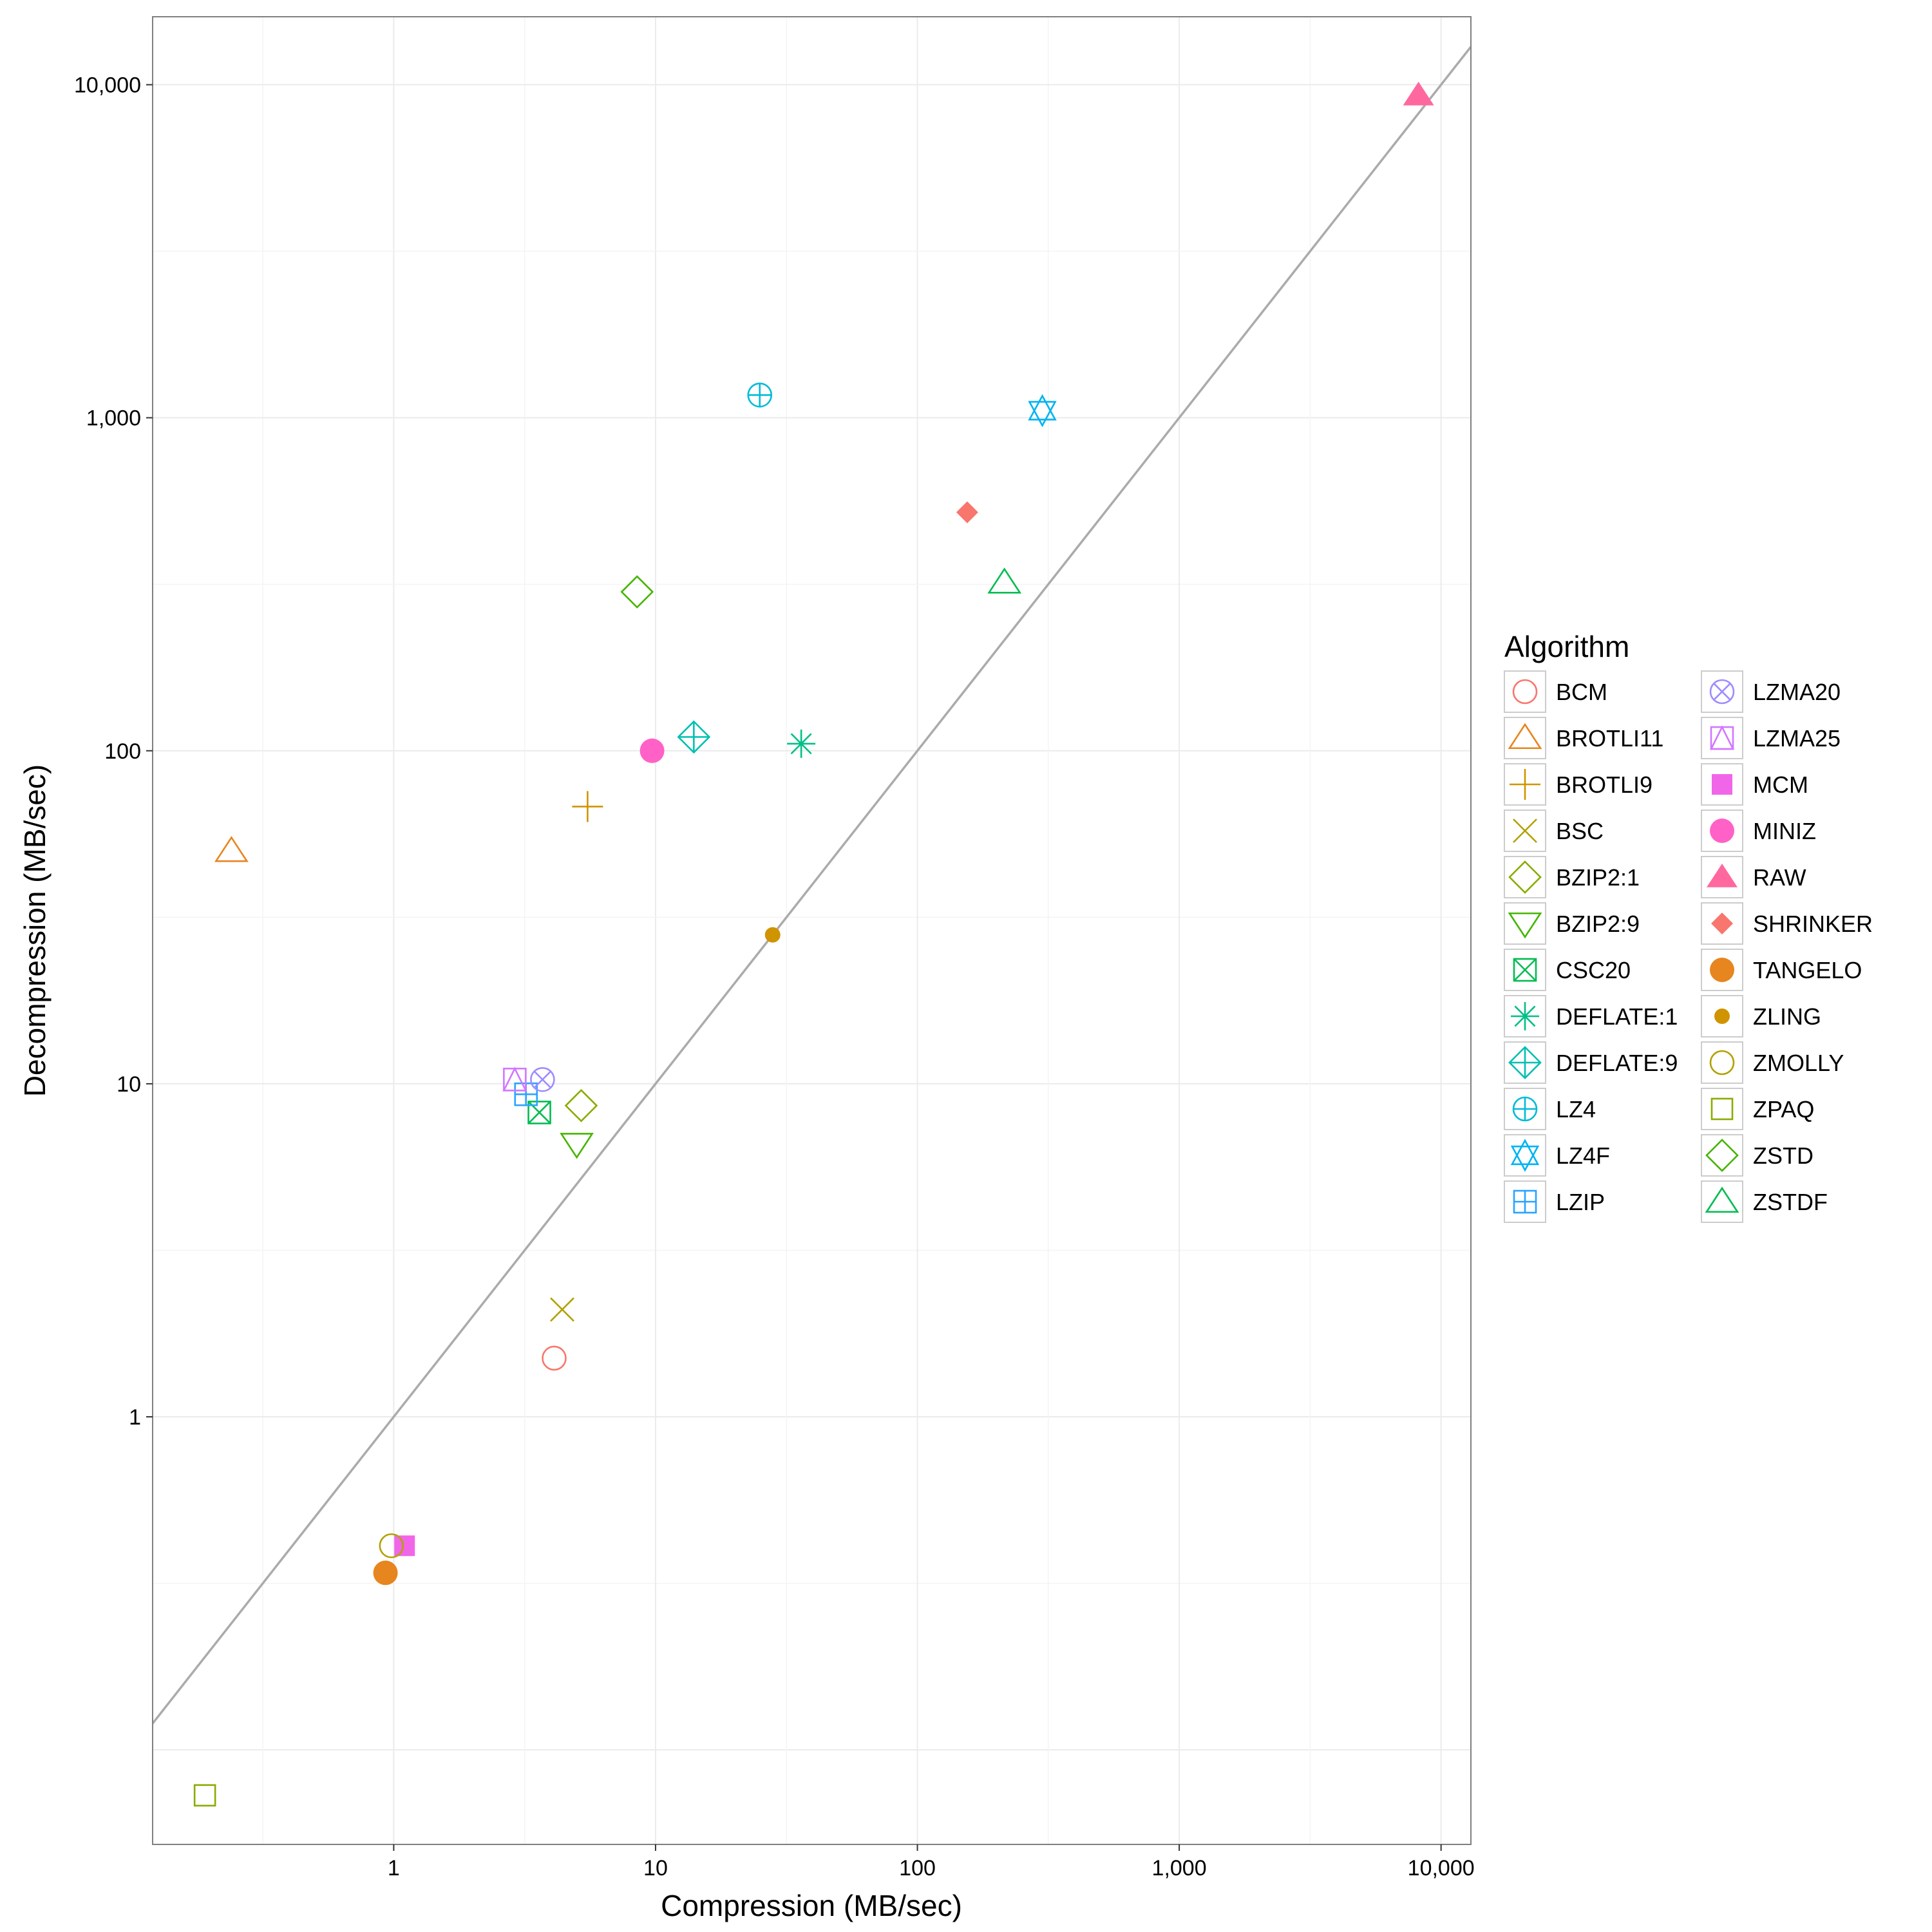  I want to click on legend-label: SHRINKER, so click(1813, 924).